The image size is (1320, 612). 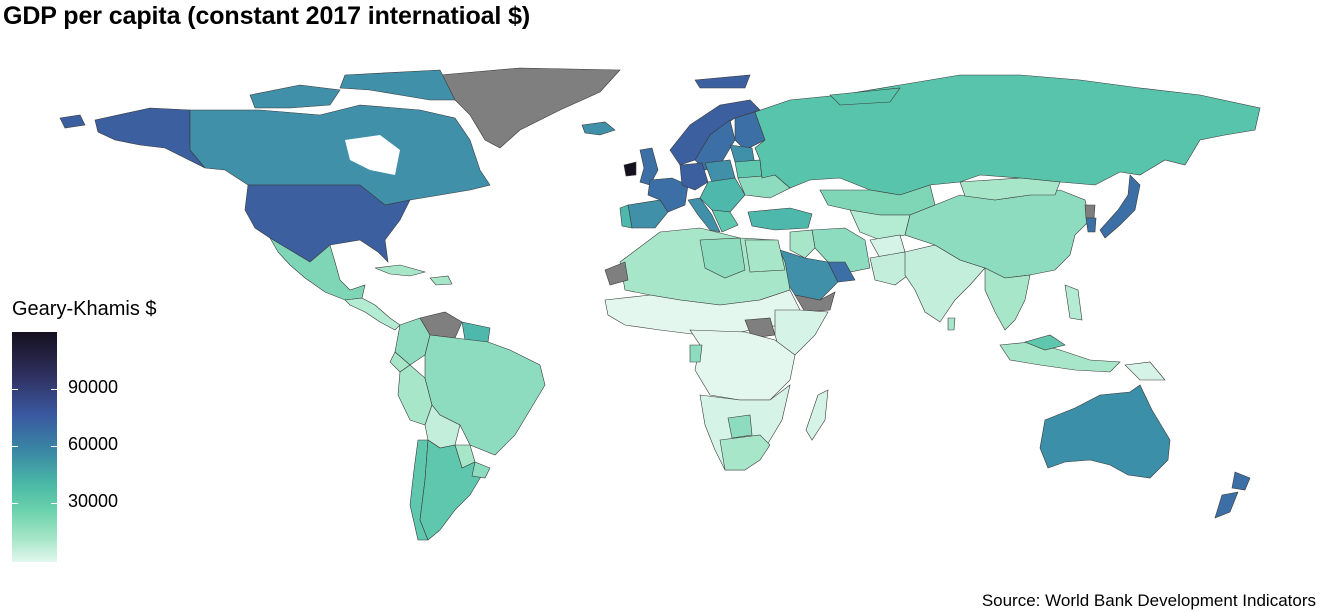 I want to click on legend-tick-label: 30000, so click(x=93, y=501).